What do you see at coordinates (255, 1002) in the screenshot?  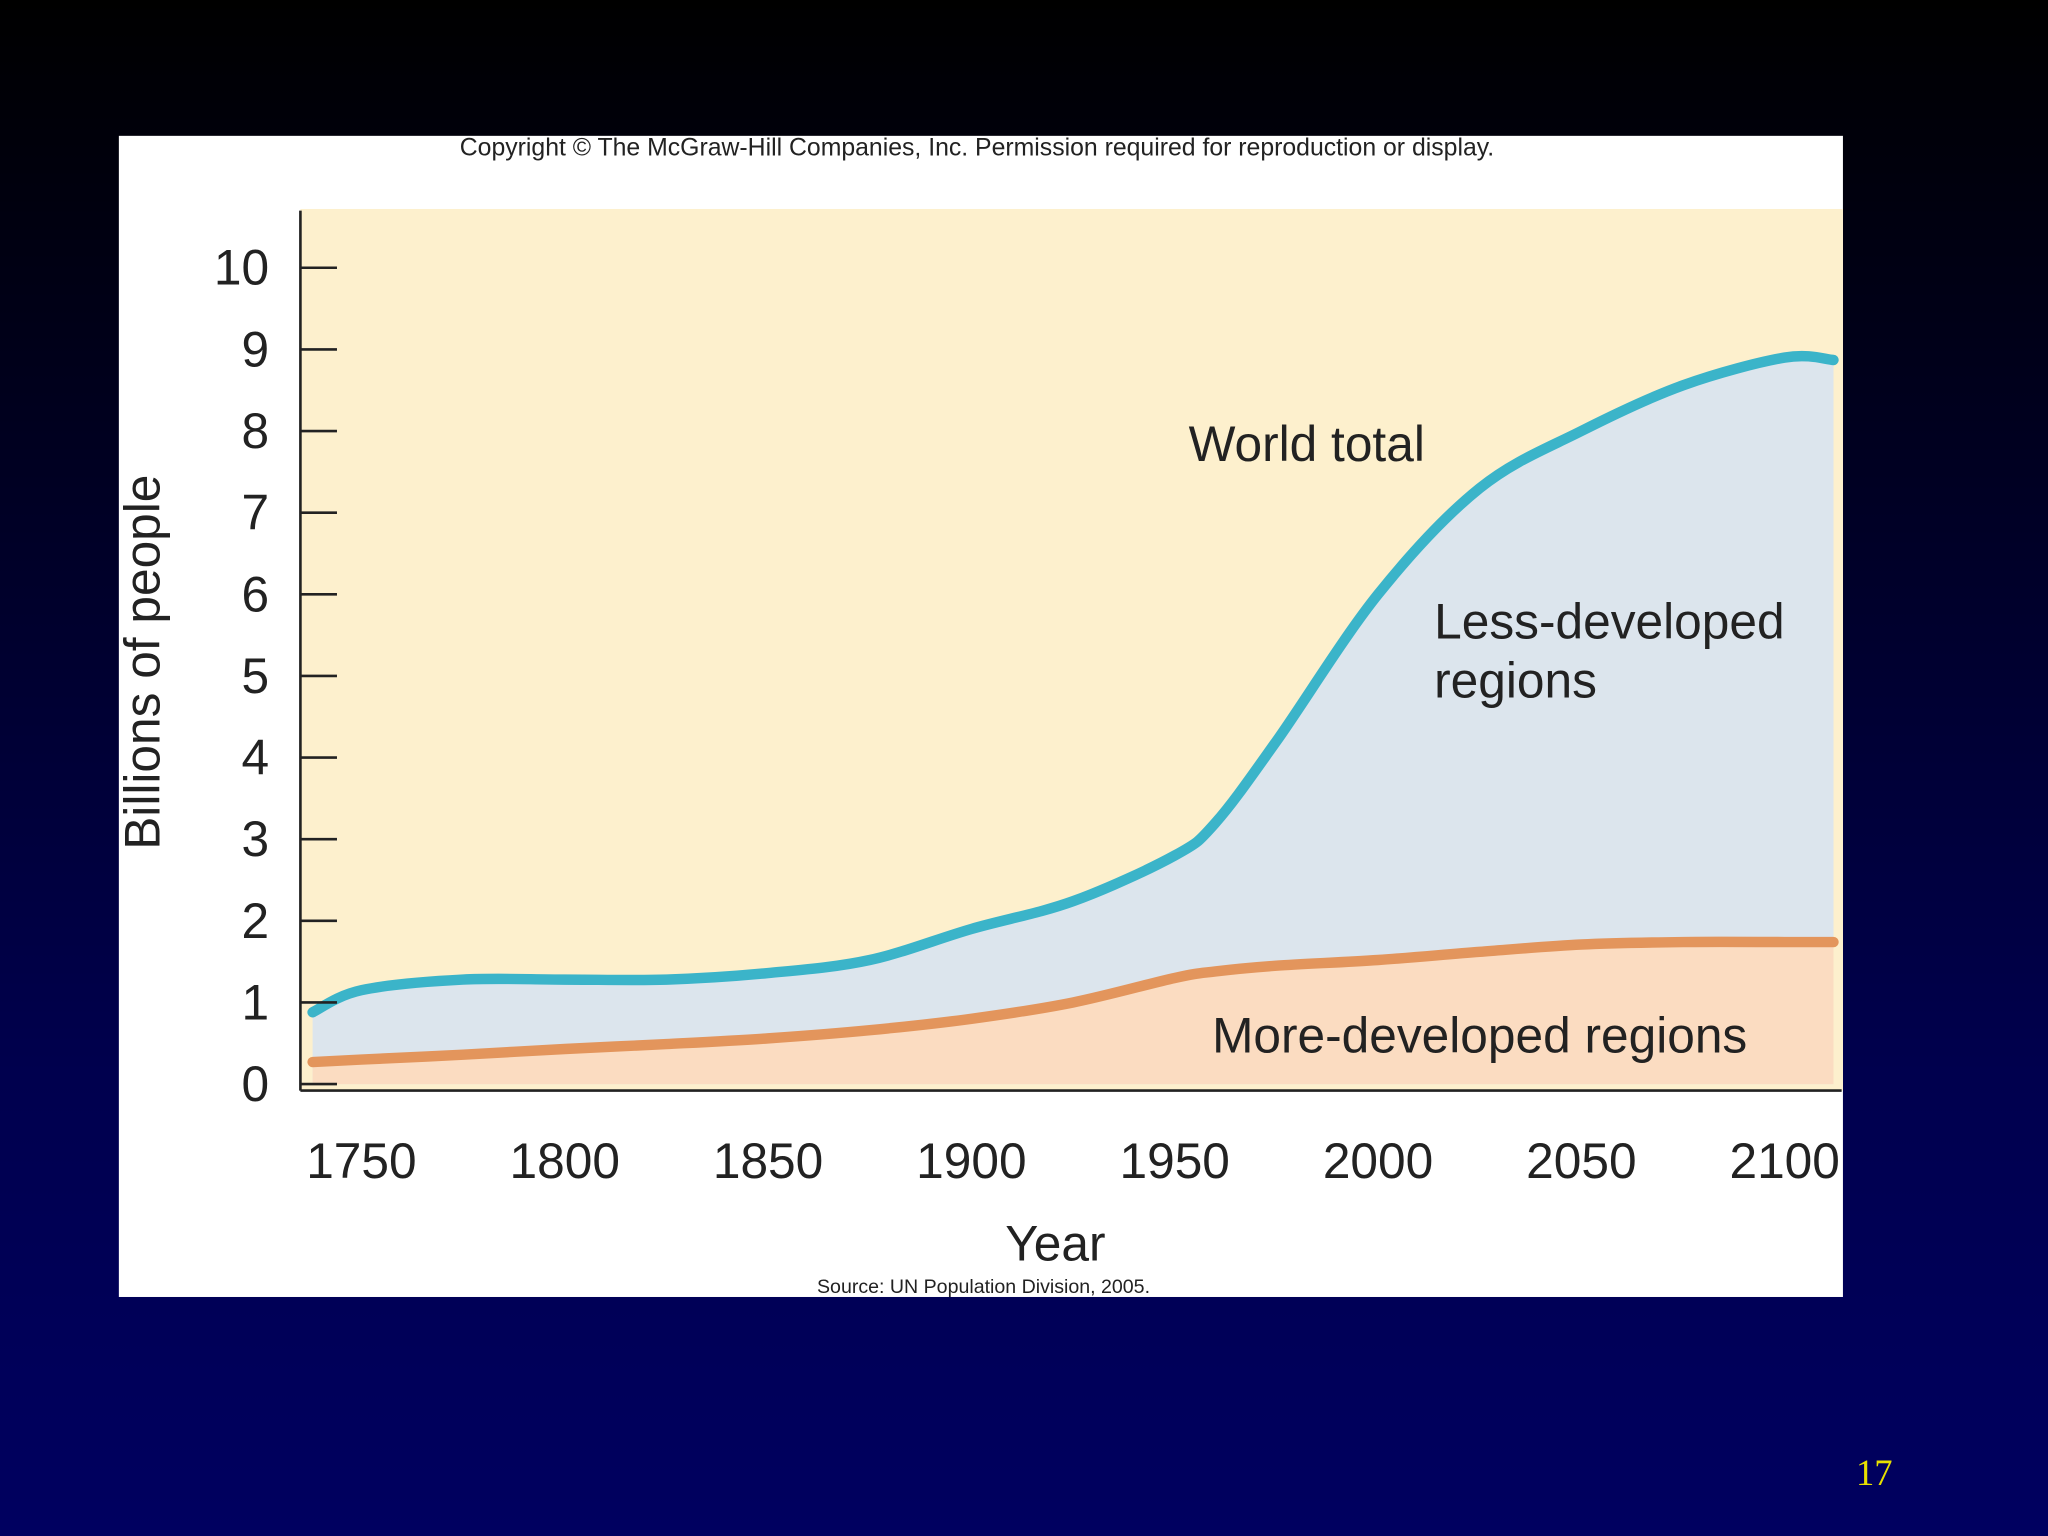 I see `y-tick-label: 1` at bounding box center [255, 1002].